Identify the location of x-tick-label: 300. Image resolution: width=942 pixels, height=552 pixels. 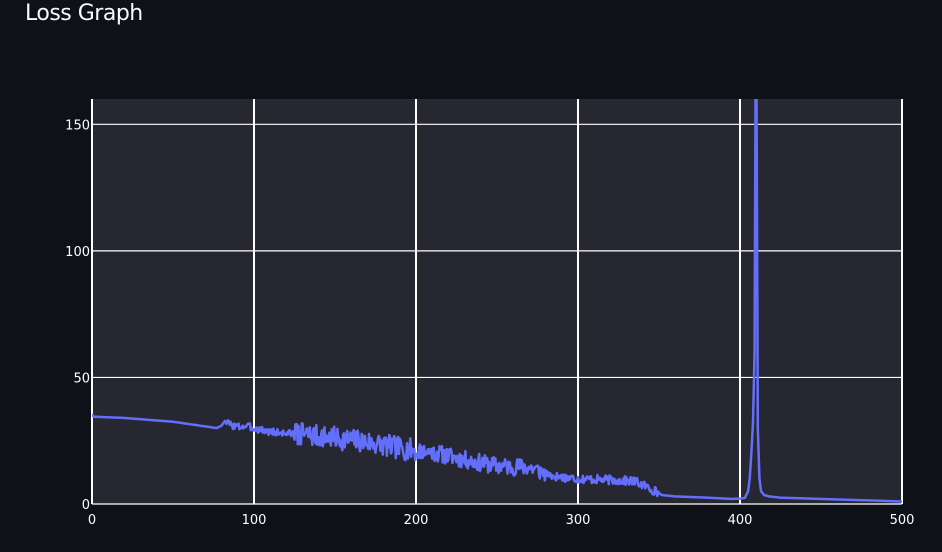
(578, 520).